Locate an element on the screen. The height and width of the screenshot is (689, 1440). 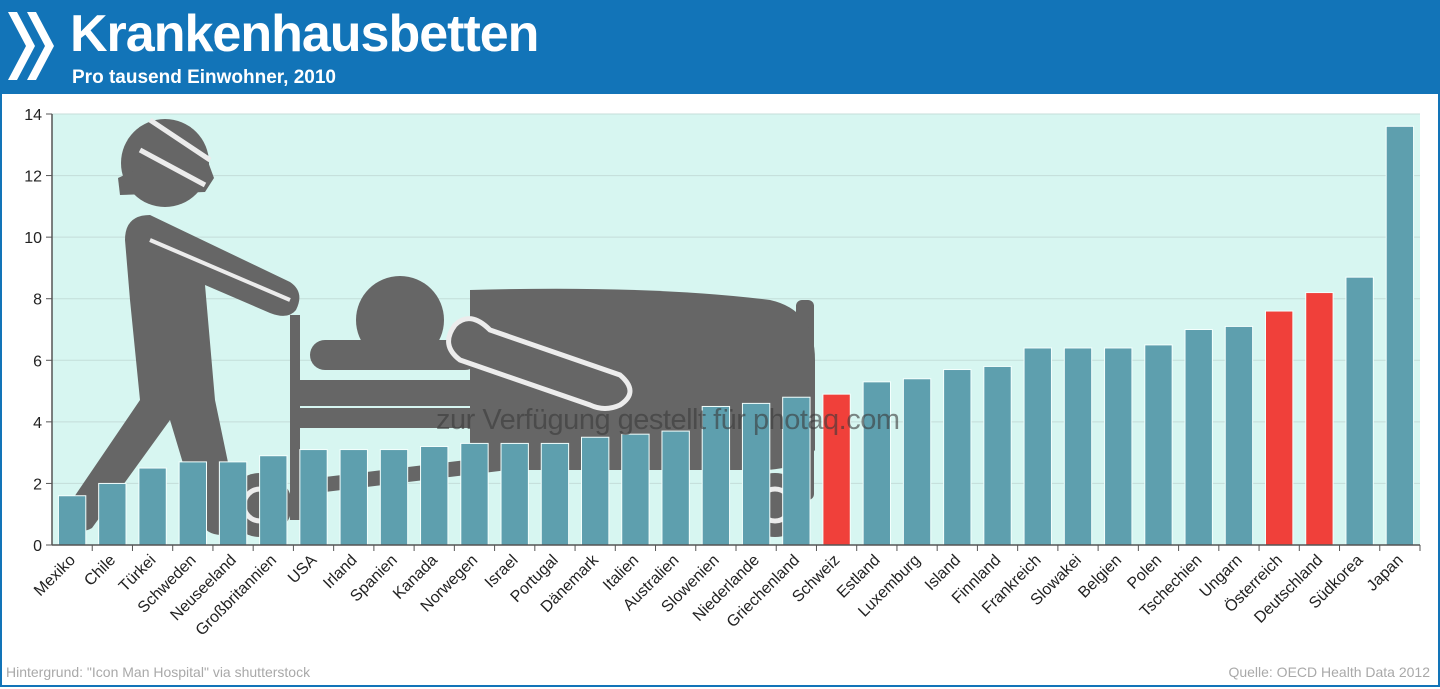
x-tick-label: Chile is located at coordinates (100, 571).